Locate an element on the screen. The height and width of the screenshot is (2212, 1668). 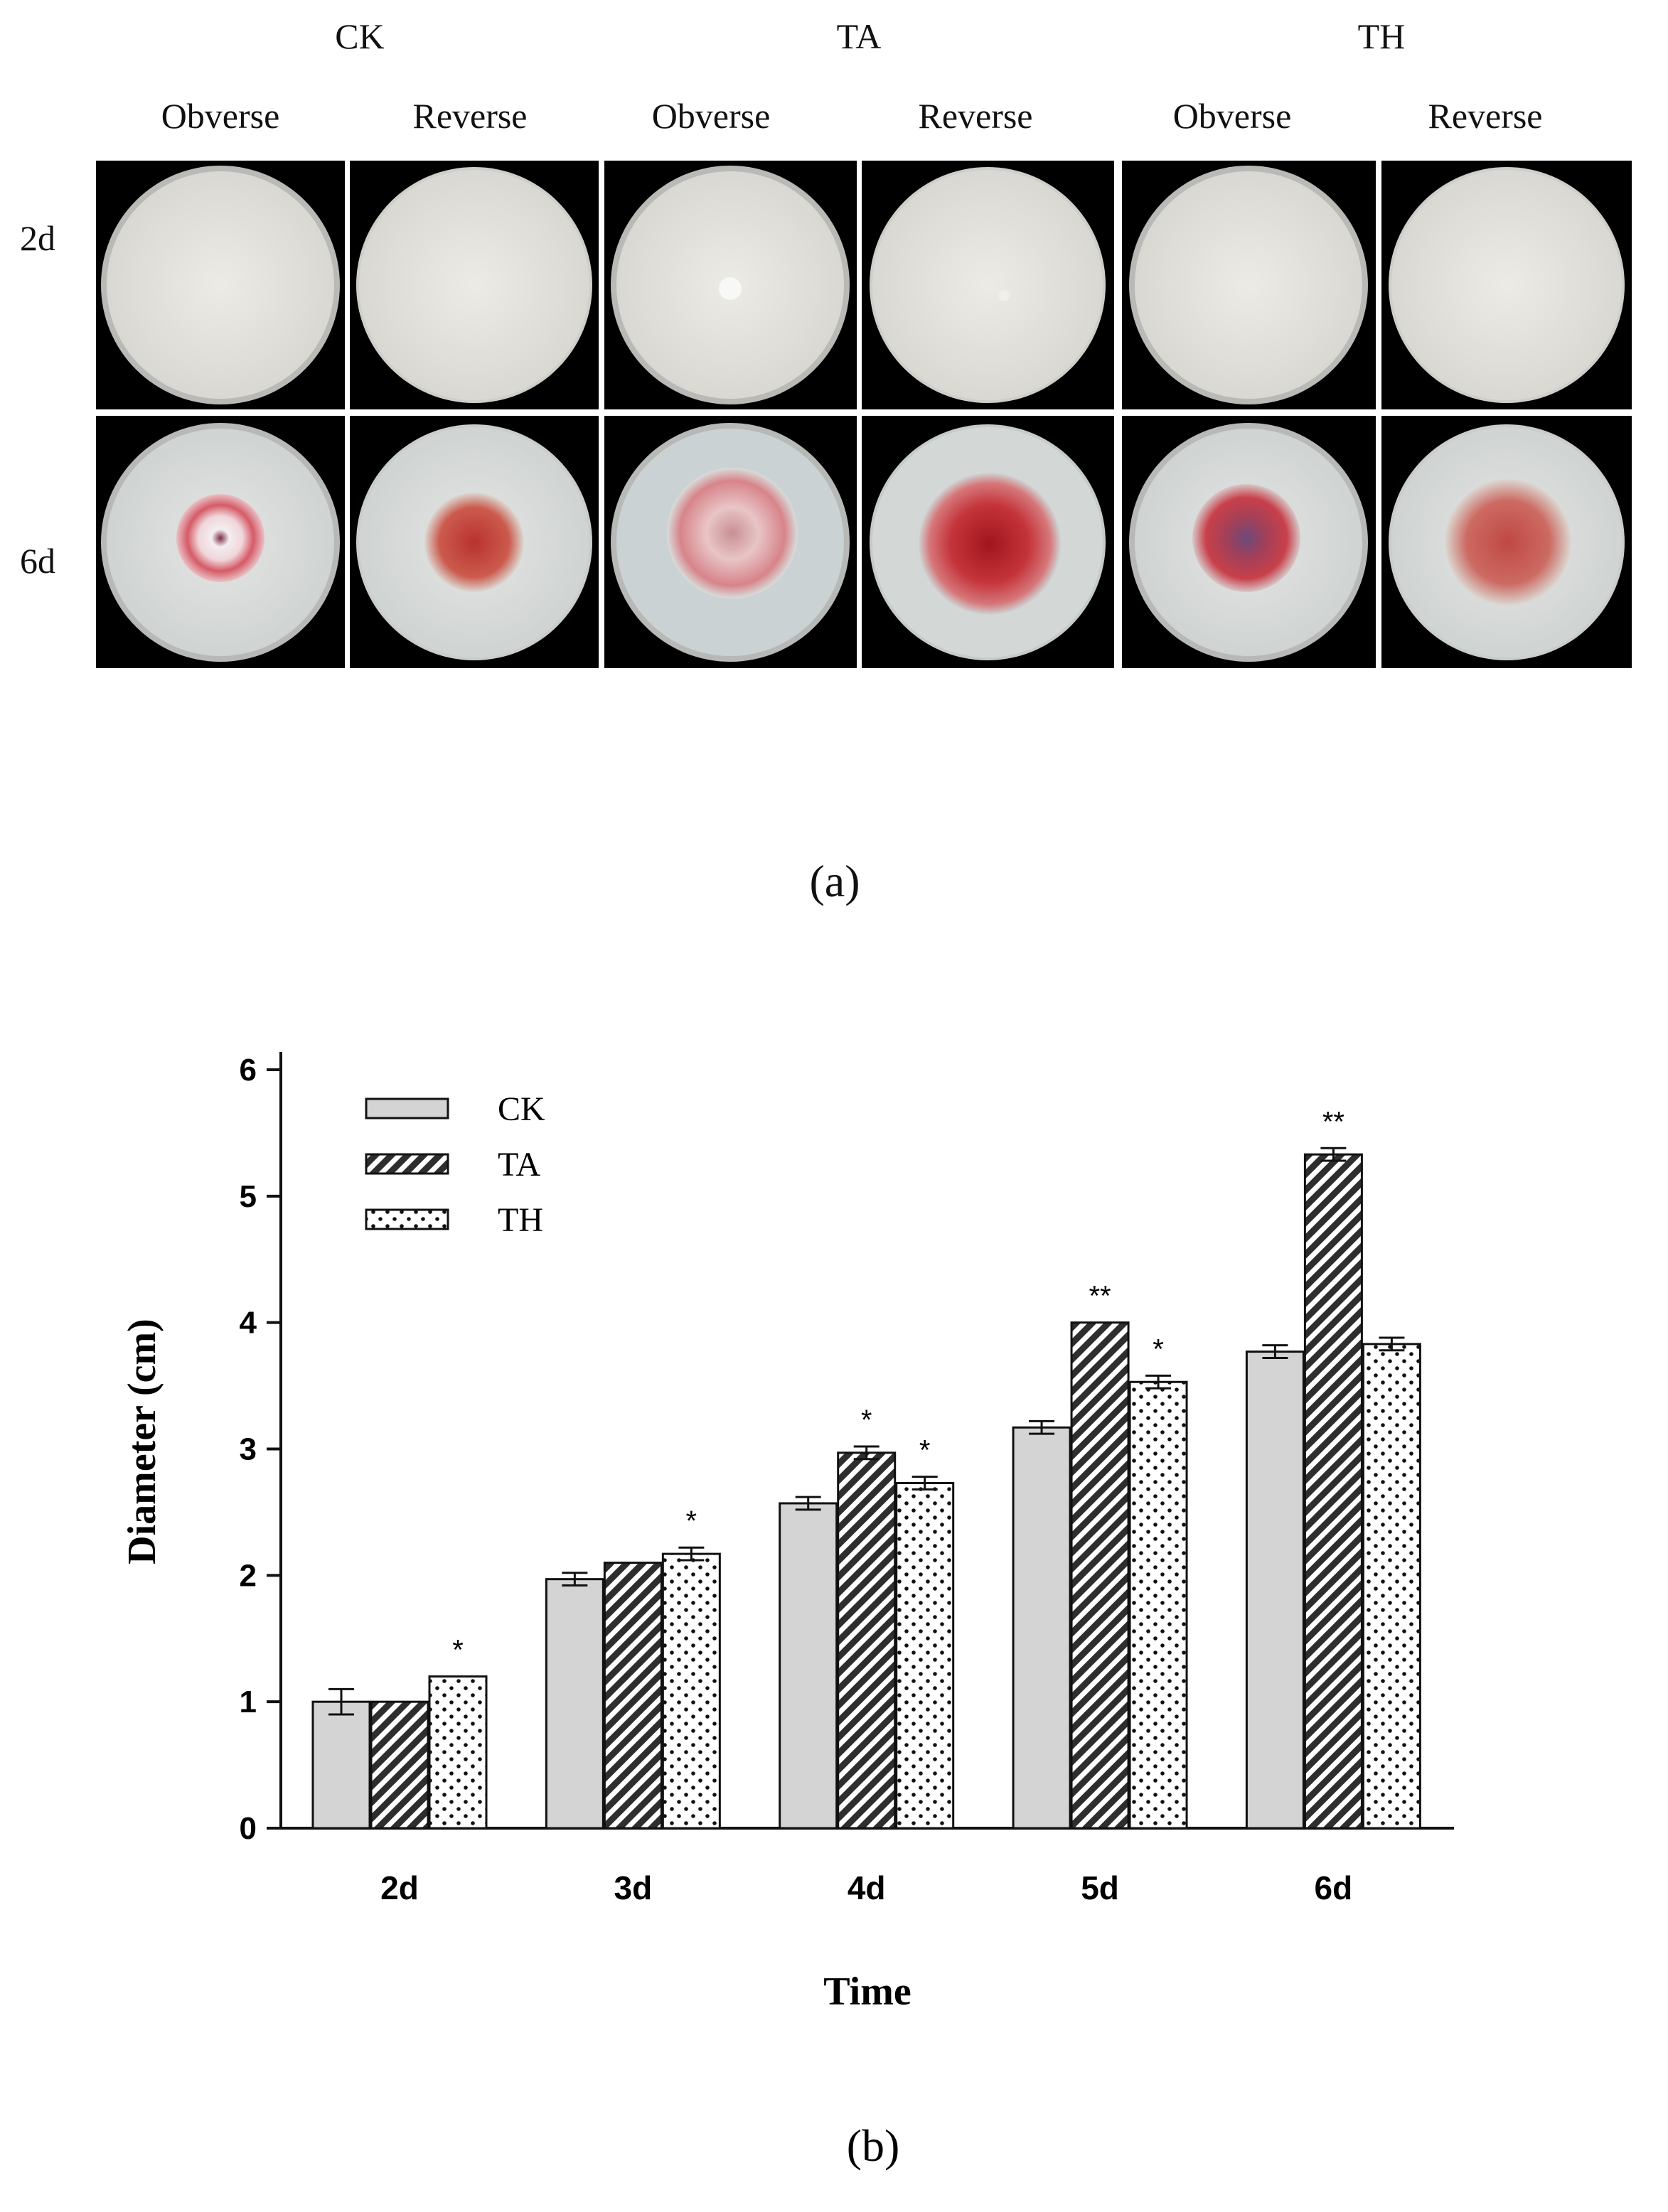
legend-label-ck: CK is located at coordinates (521, 1109).